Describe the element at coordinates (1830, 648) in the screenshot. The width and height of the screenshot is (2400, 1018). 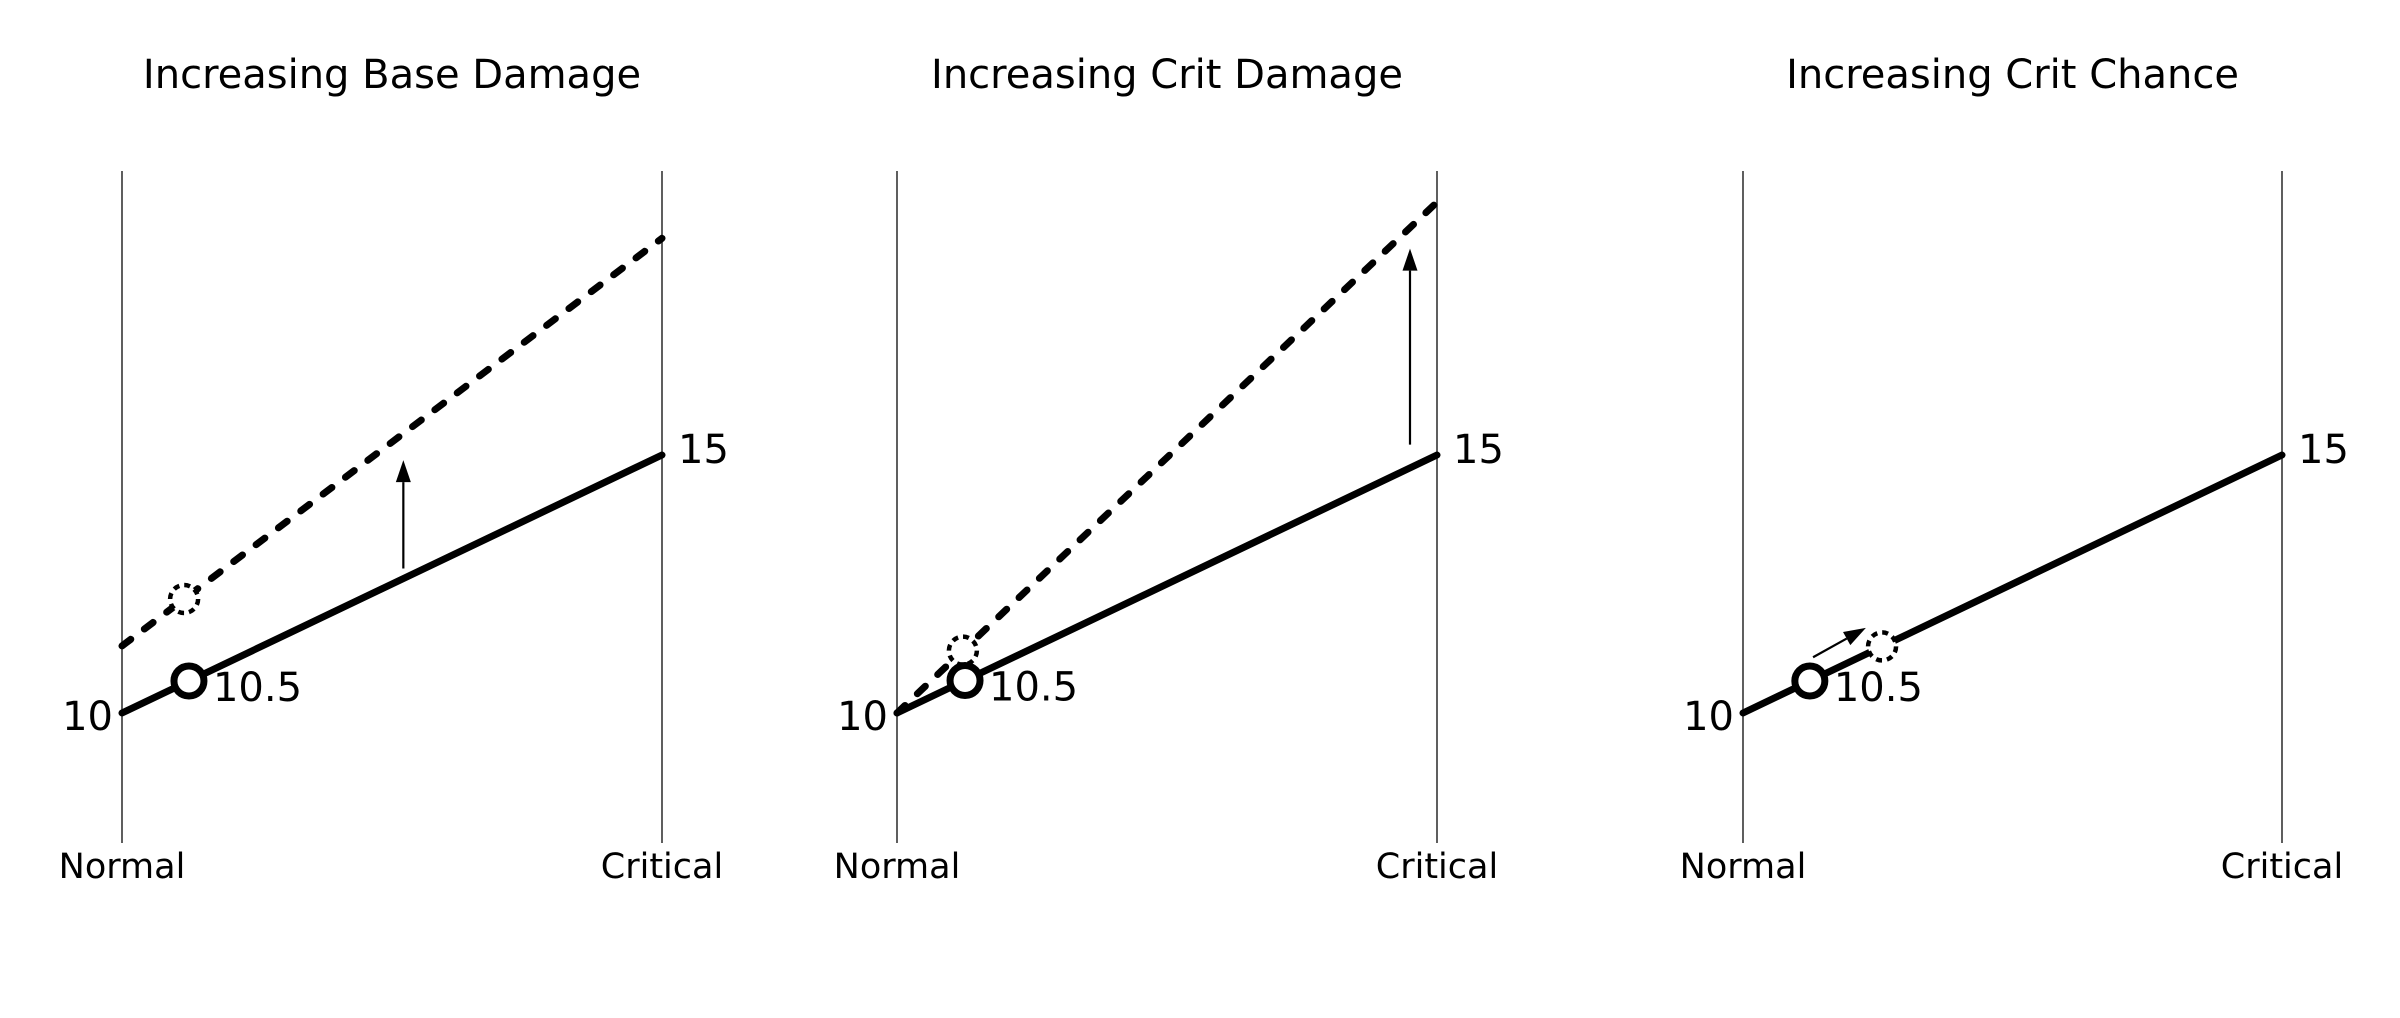
I see `increase-arrow-shaft` at that location.